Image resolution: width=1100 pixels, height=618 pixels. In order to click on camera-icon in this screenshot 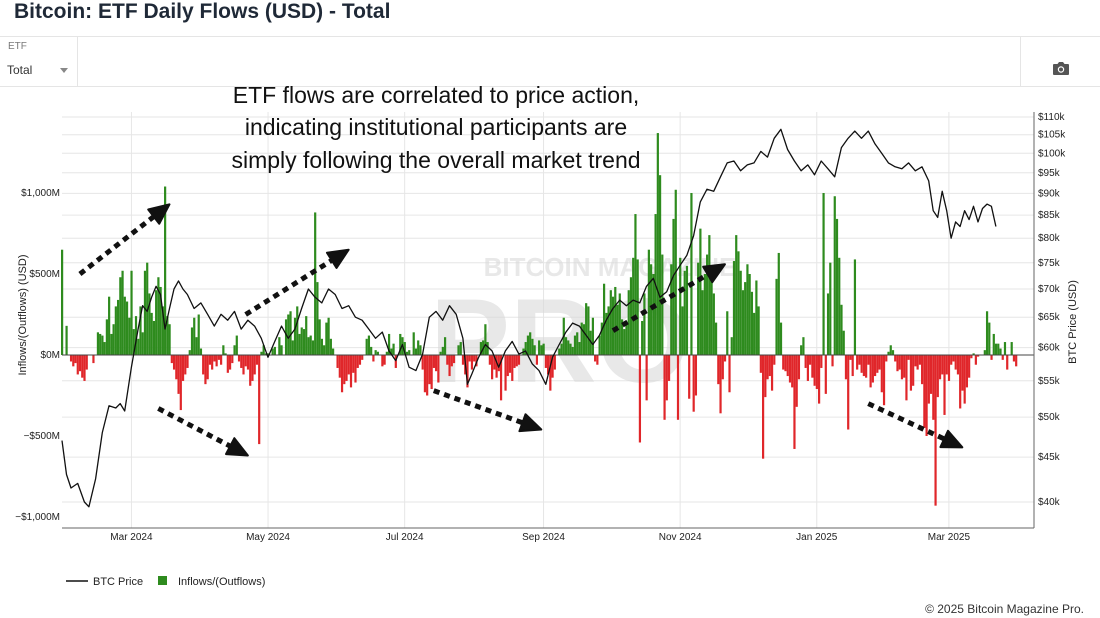, I will do `click(1061, 68)`.